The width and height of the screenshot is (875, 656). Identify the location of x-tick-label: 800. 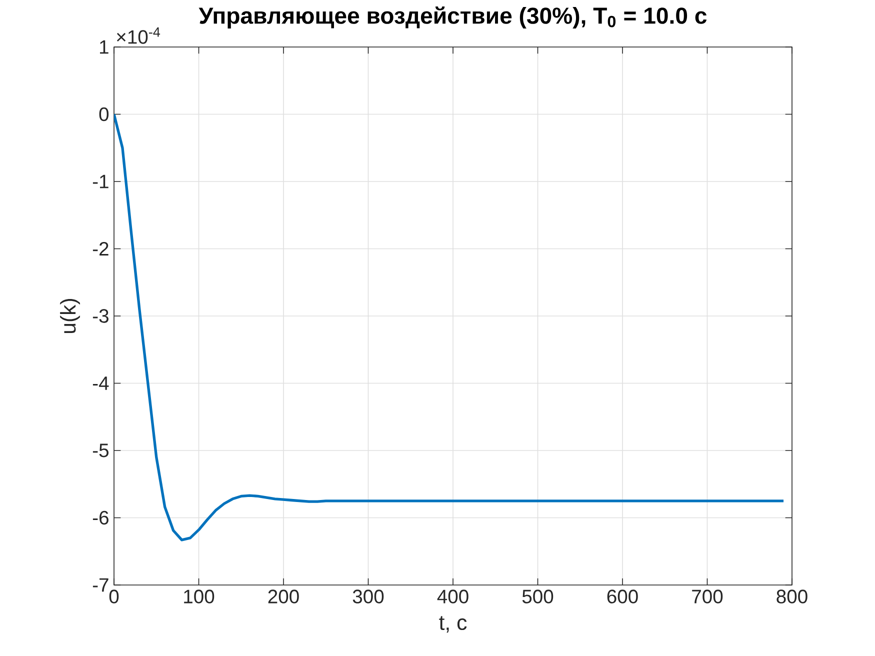
(792, 597).